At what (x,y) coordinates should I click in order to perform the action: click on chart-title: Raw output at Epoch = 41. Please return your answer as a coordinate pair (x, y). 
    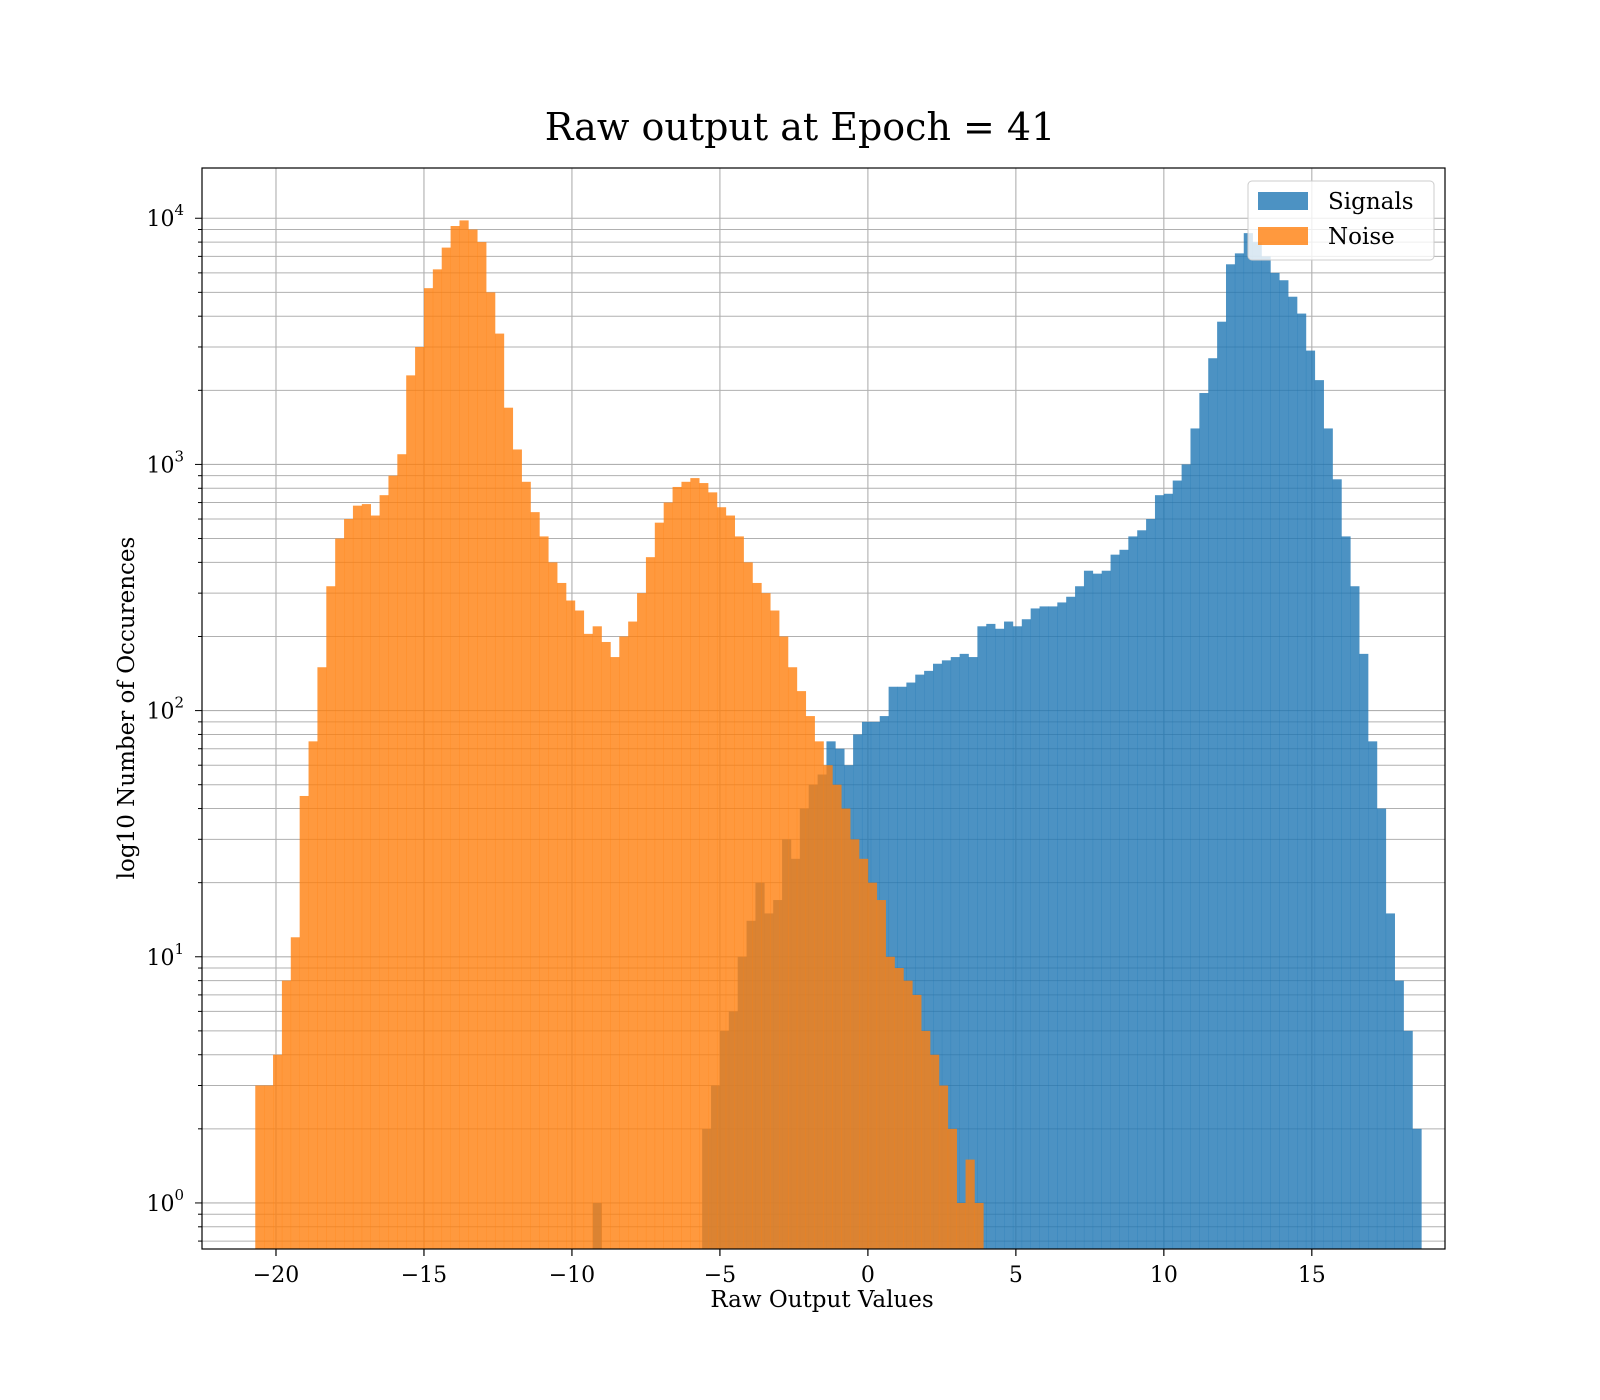
    Looking at the image, I should click on (800, 127).